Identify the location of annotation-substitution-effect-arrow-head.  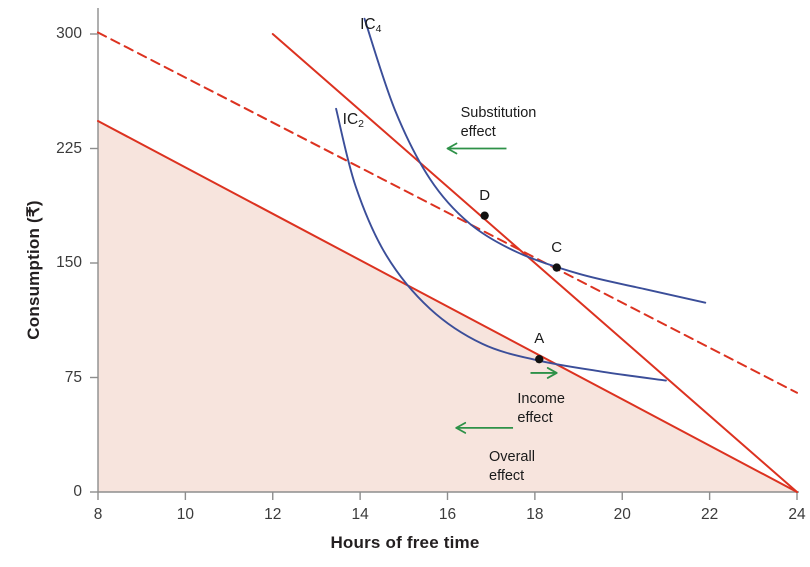
(452, 148).